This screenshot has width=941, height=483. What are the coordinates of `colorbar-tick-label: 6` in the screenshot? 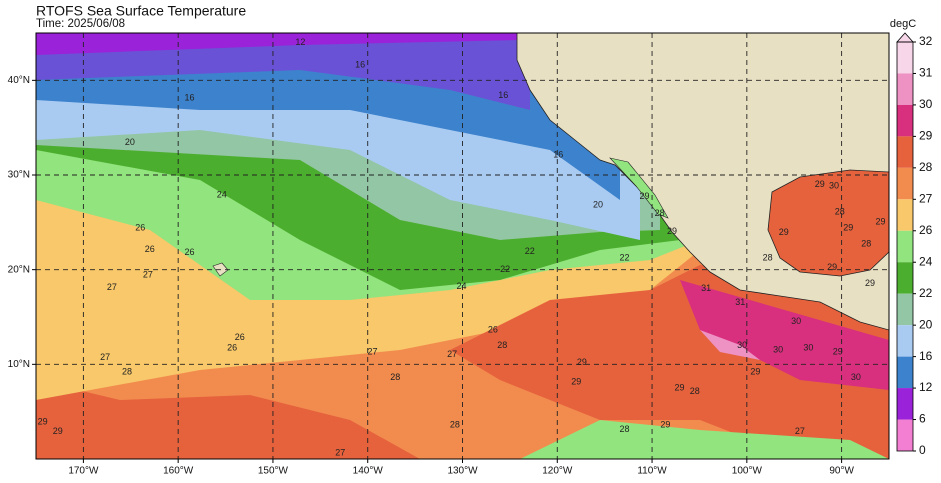 It's located at (922, 419).